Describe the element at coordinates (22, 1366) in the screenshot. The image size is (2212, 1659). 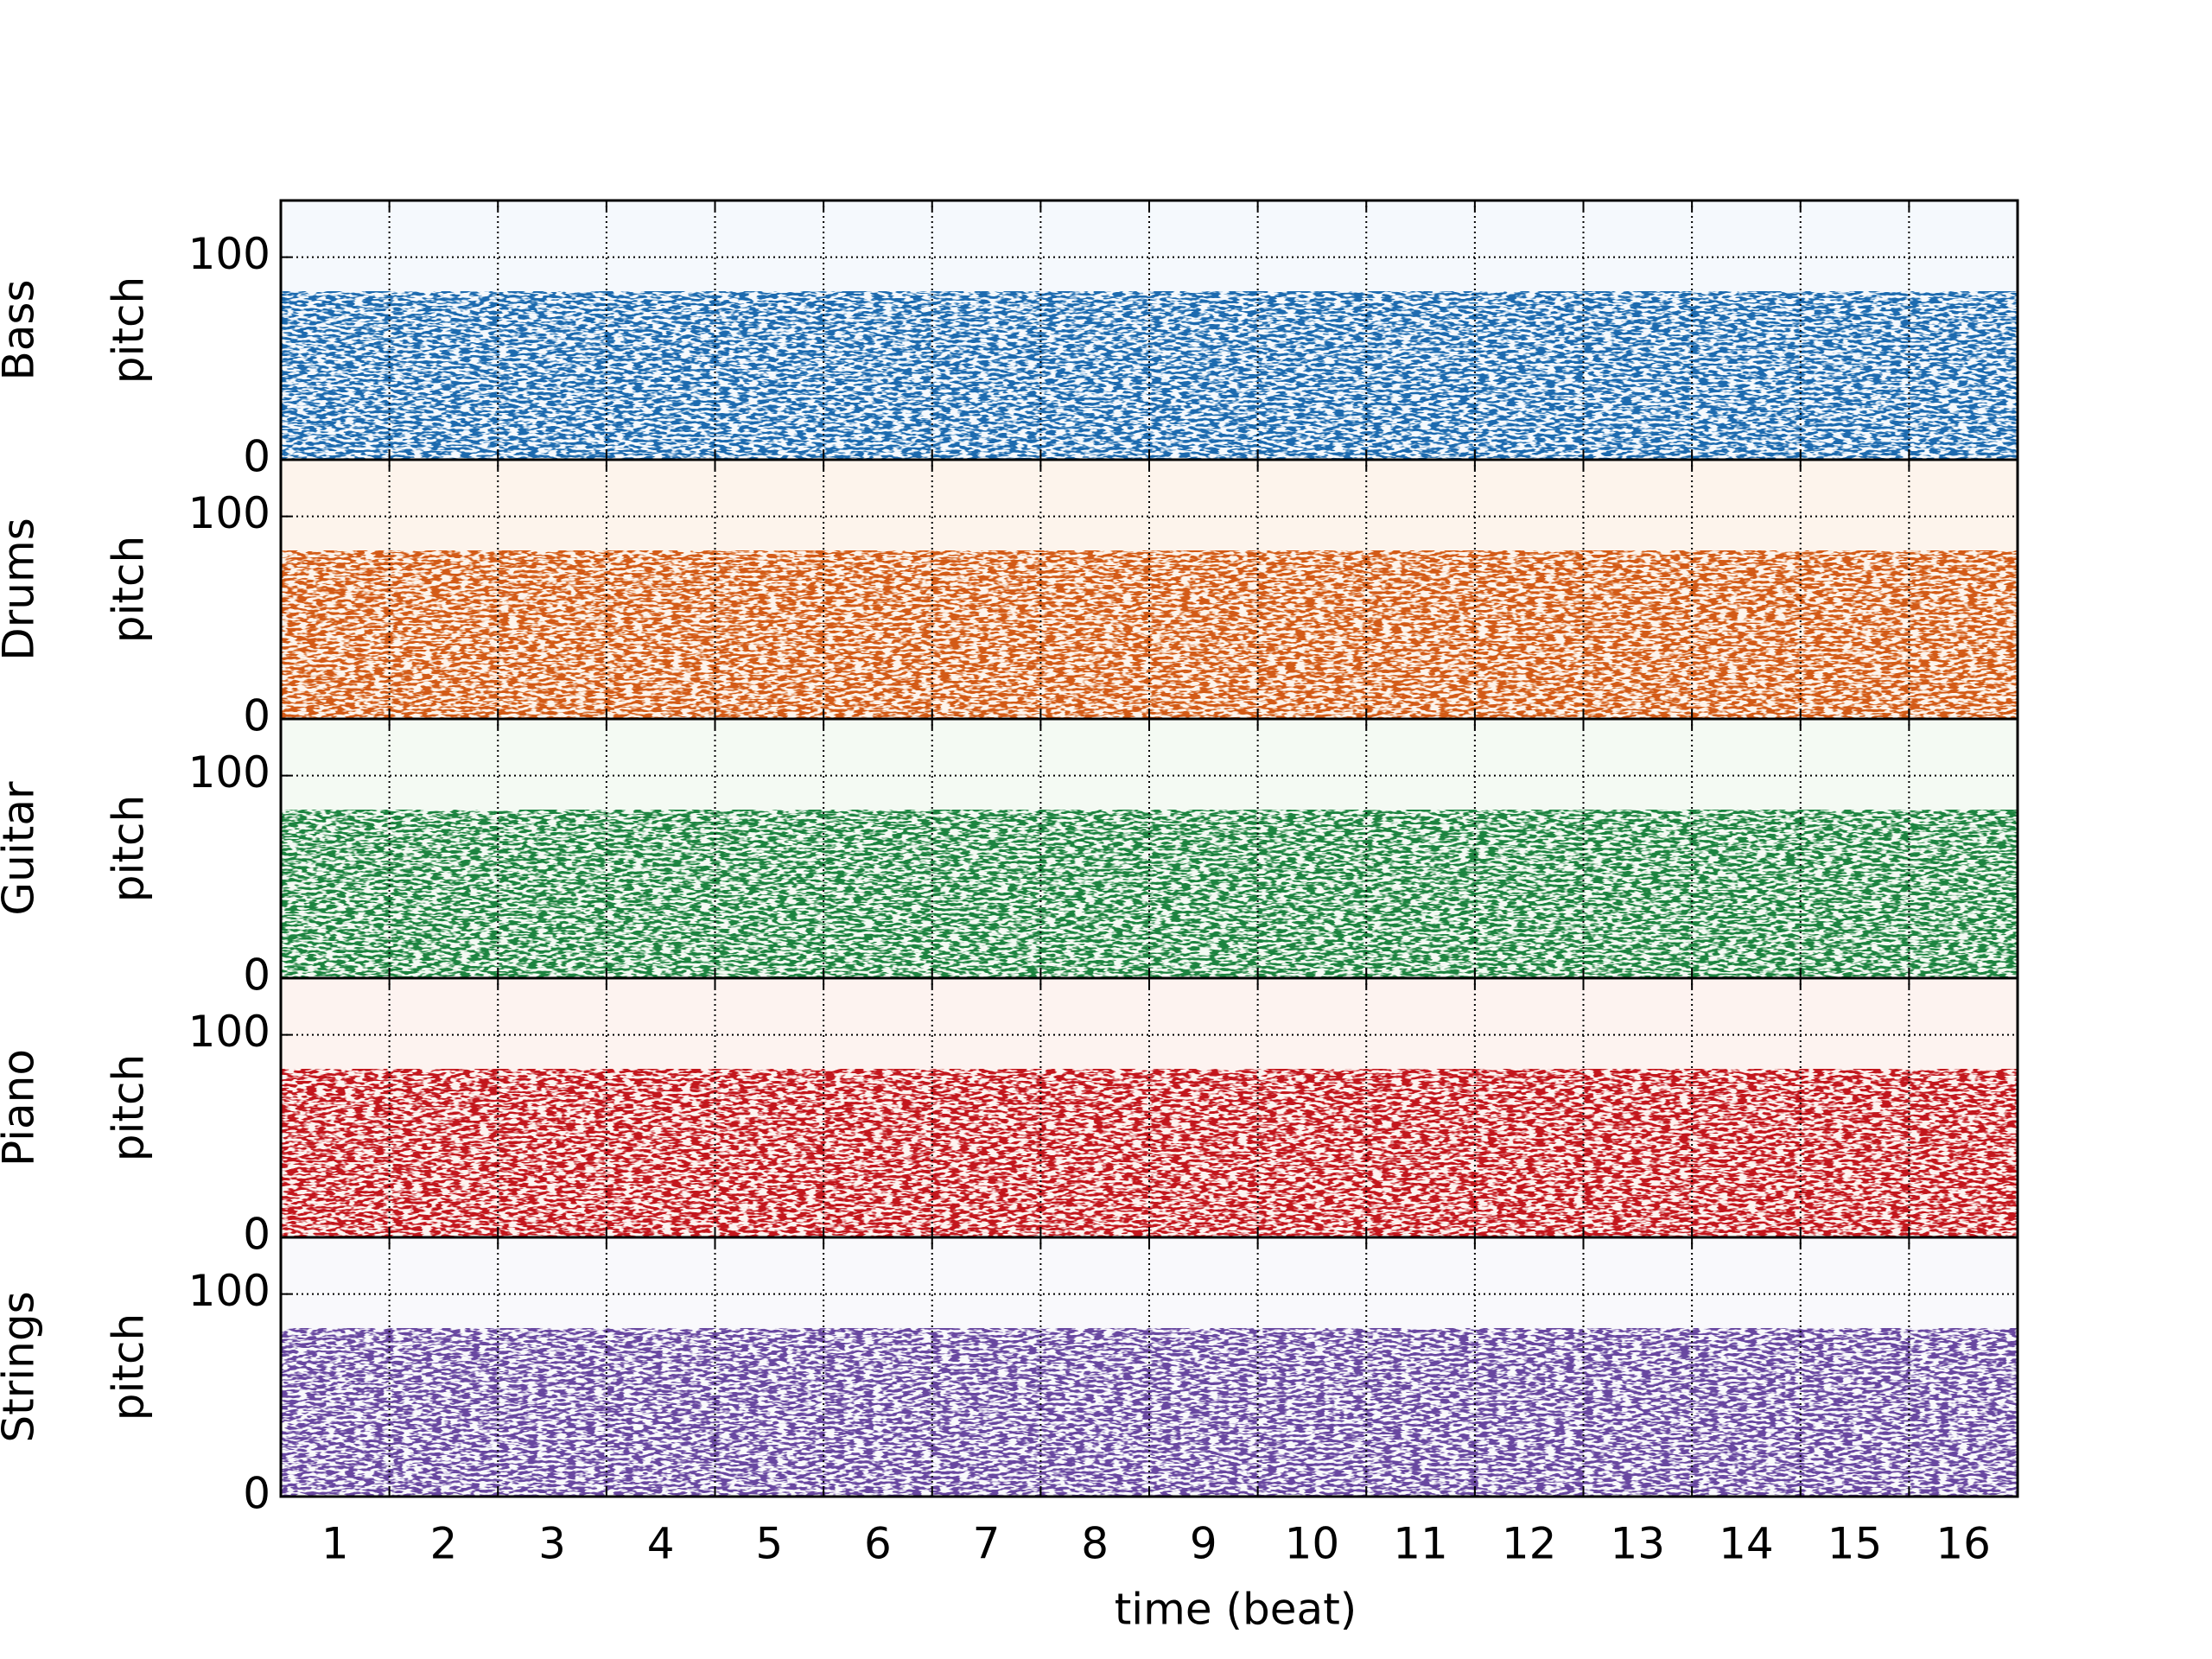
I see `track-label: Strings` at that location.